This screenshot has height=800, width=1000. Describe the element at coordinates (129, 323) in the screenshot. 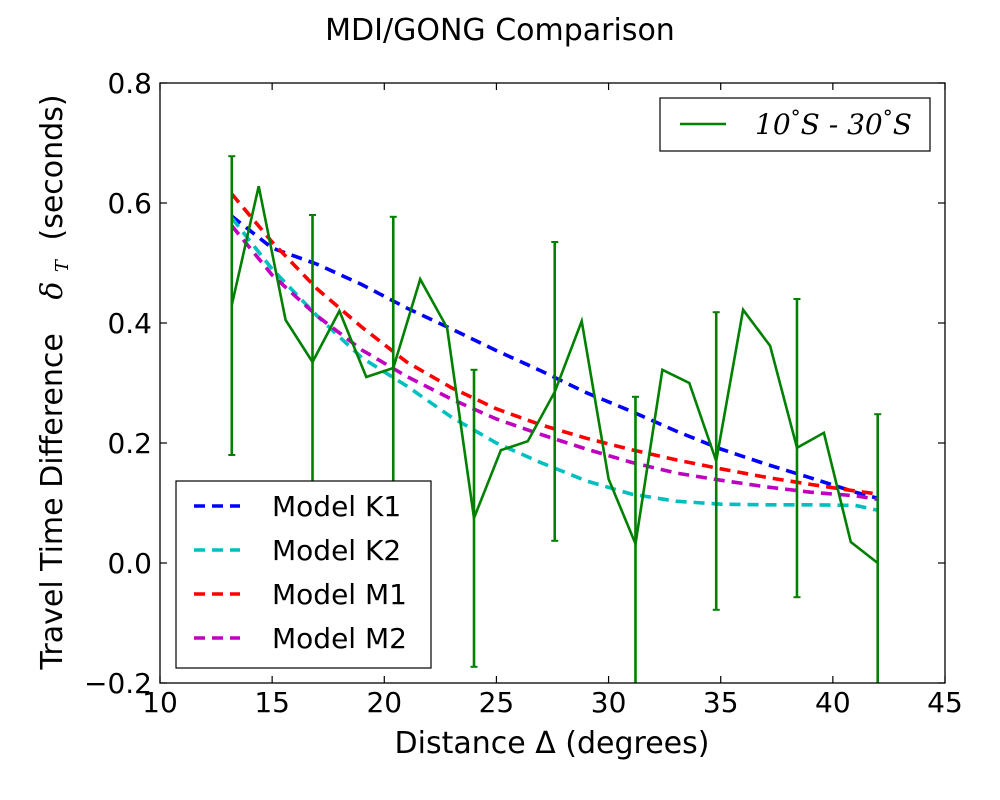

I see `y-tick-label: 0.4` at that location.